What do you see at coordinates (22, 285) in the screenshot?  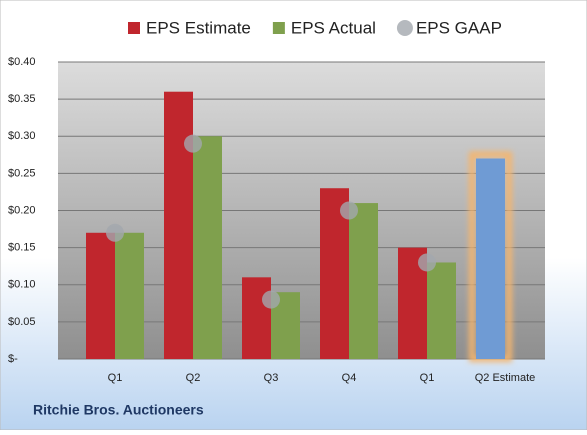 I see `y-tick-label: $0.10` at bounding box center [22, 285].